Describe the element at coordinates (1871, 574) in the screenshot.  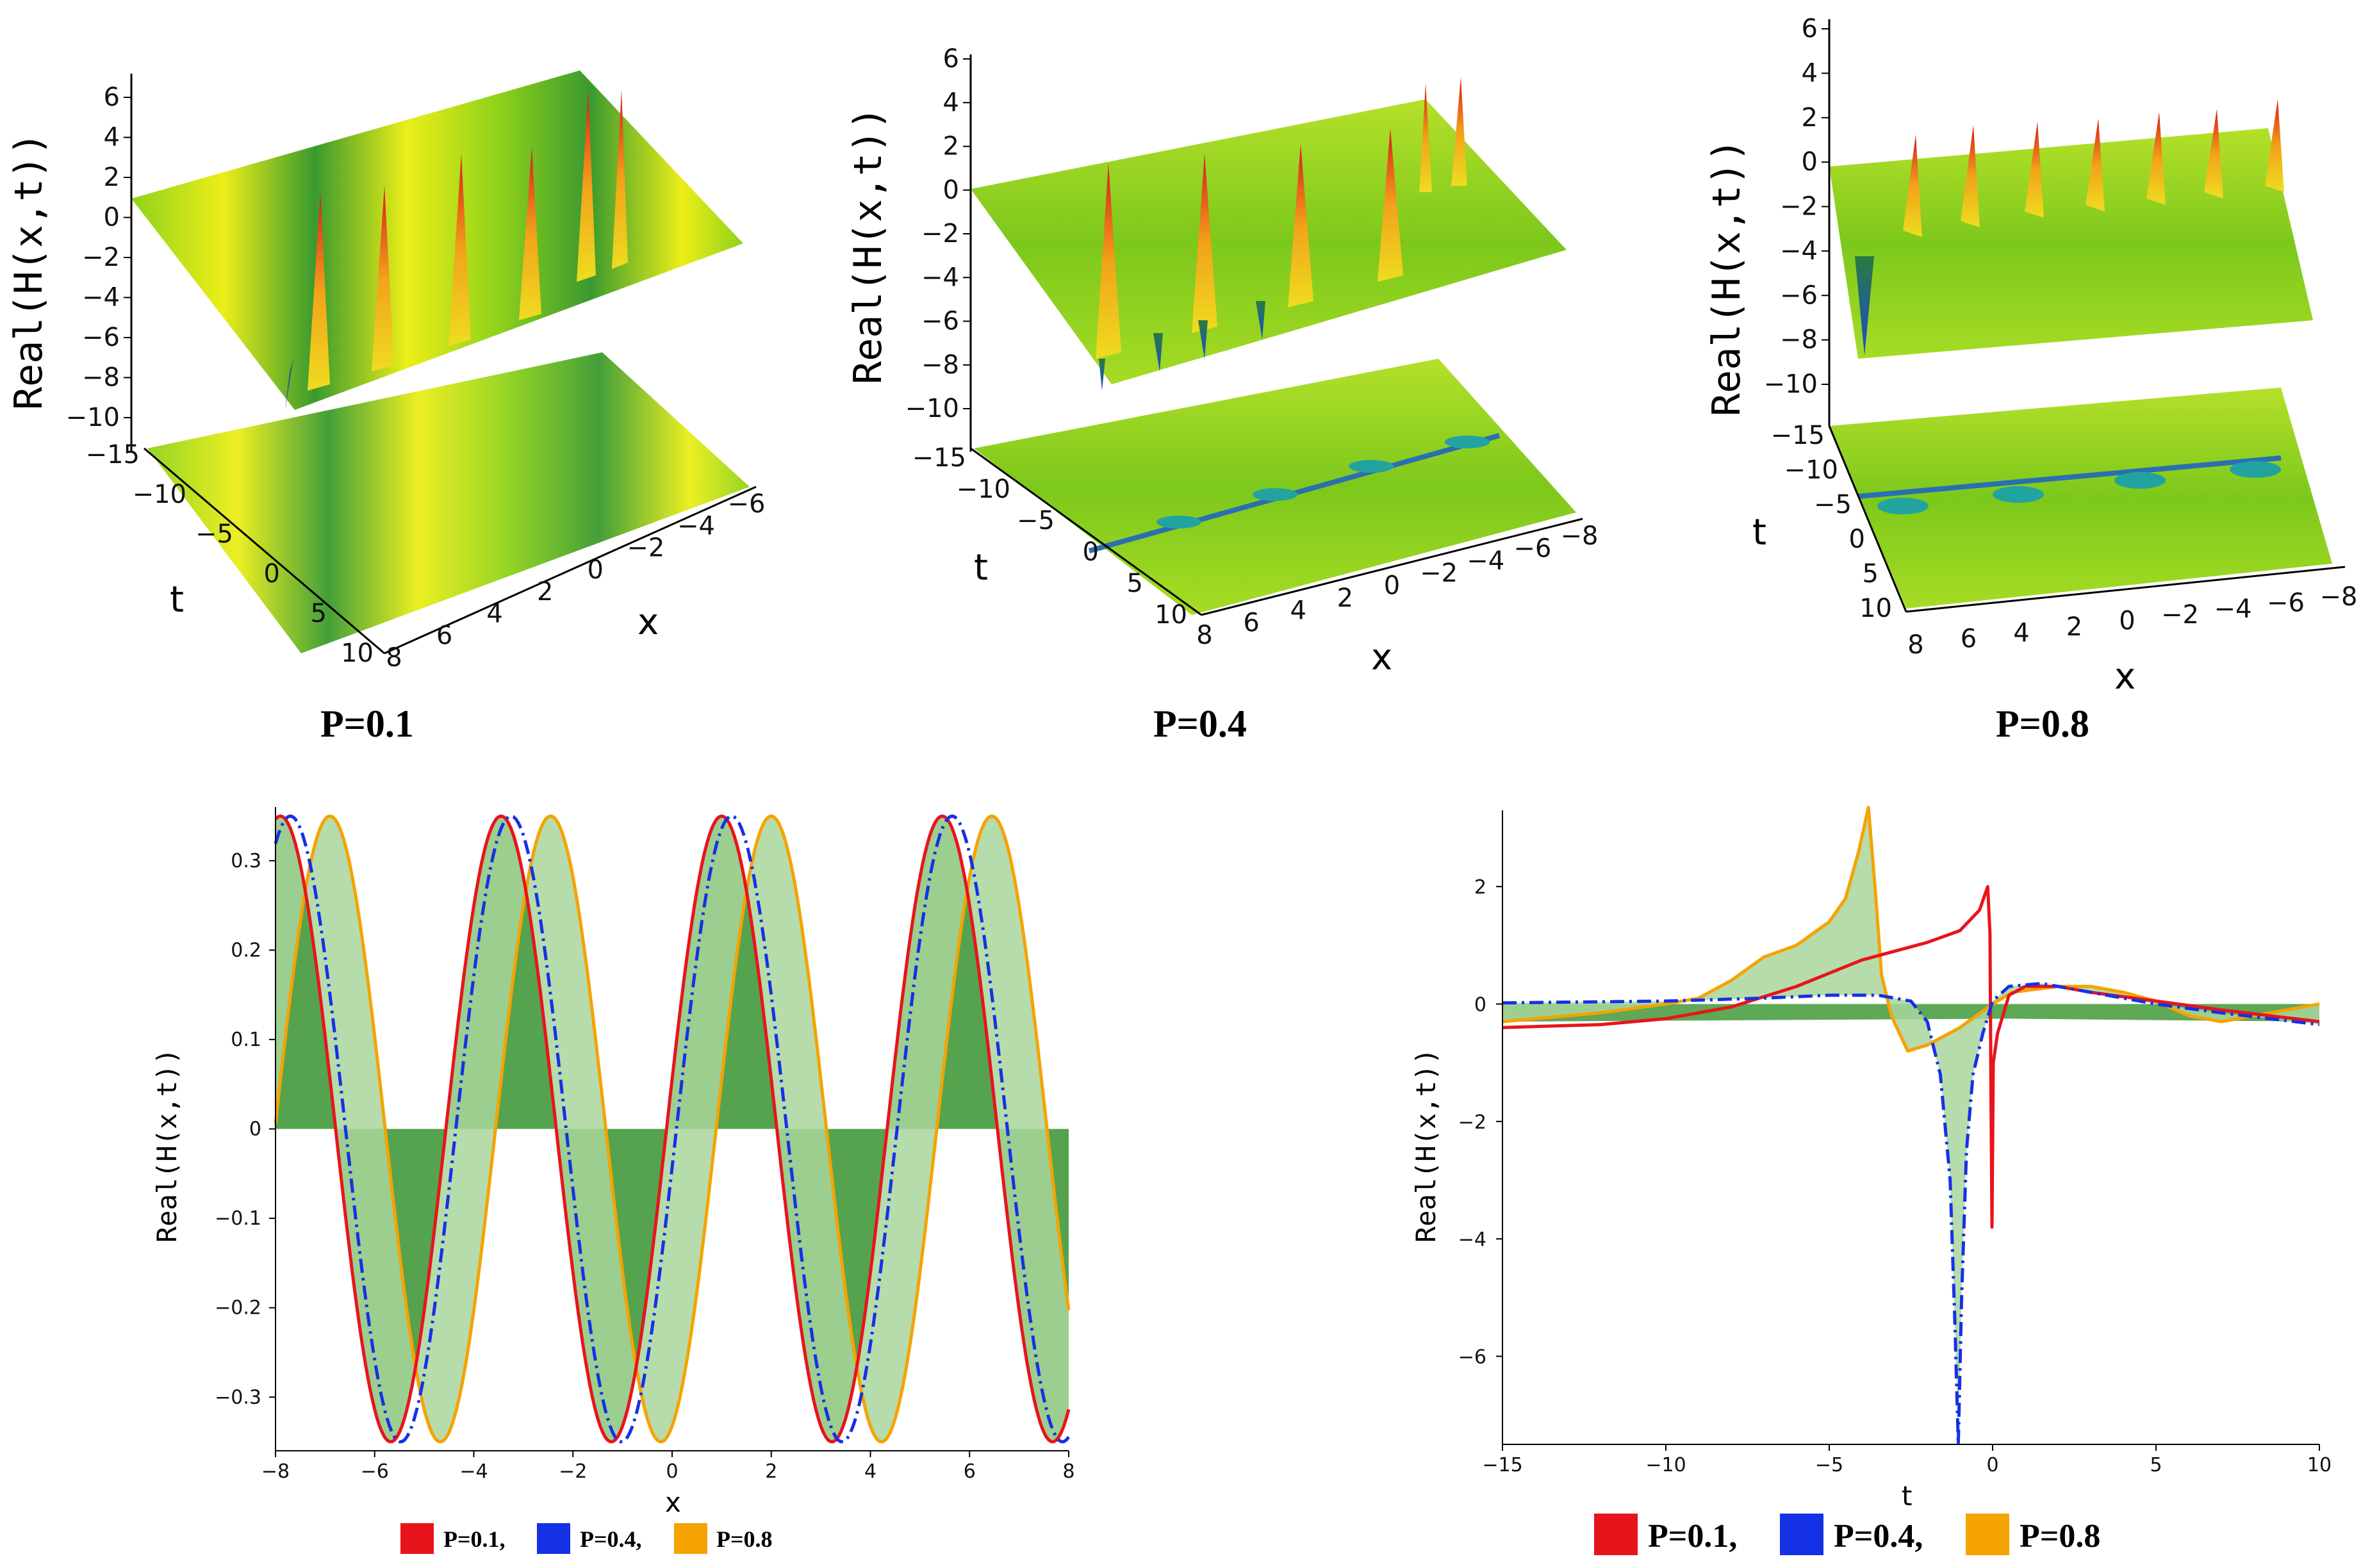
I see `t-tick-label: 5` at that location.